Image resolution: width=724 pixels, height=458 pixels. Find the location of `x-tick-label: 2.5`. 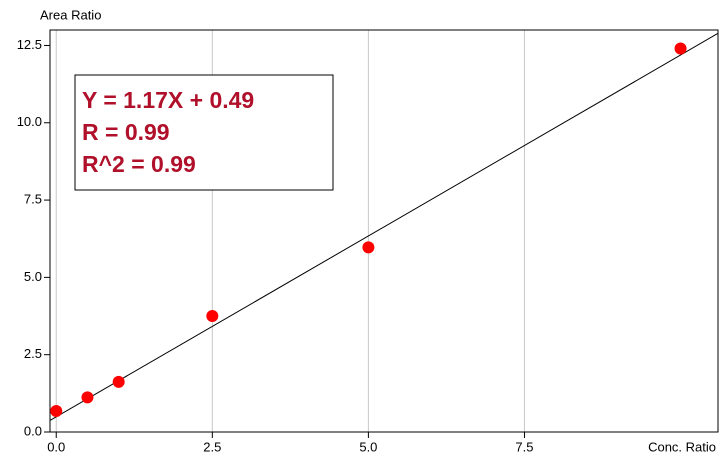

x-tick-label: 2.5 is located at coordinates (212, 446).